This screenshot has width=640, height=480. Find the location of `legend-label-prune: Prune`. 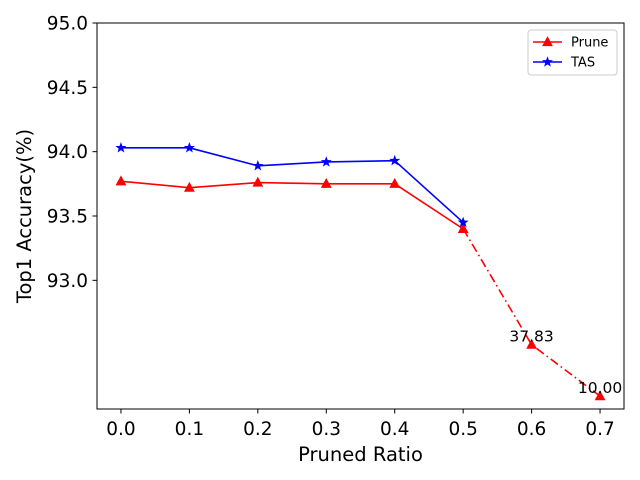

legend-label-prune: Prune is located at coordinates (589, 43).